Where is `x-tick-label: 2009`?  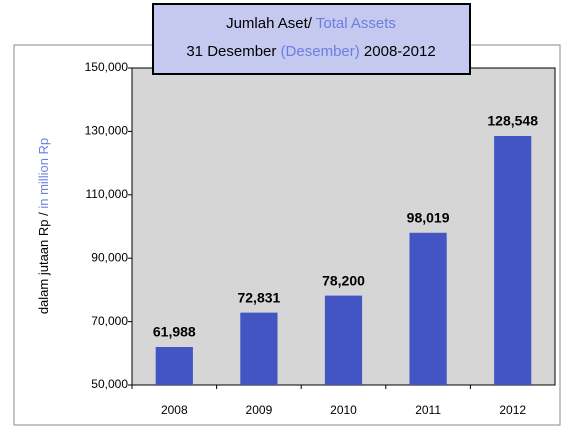 x-tick-label: 2009 is located at coordinates (259, 410).